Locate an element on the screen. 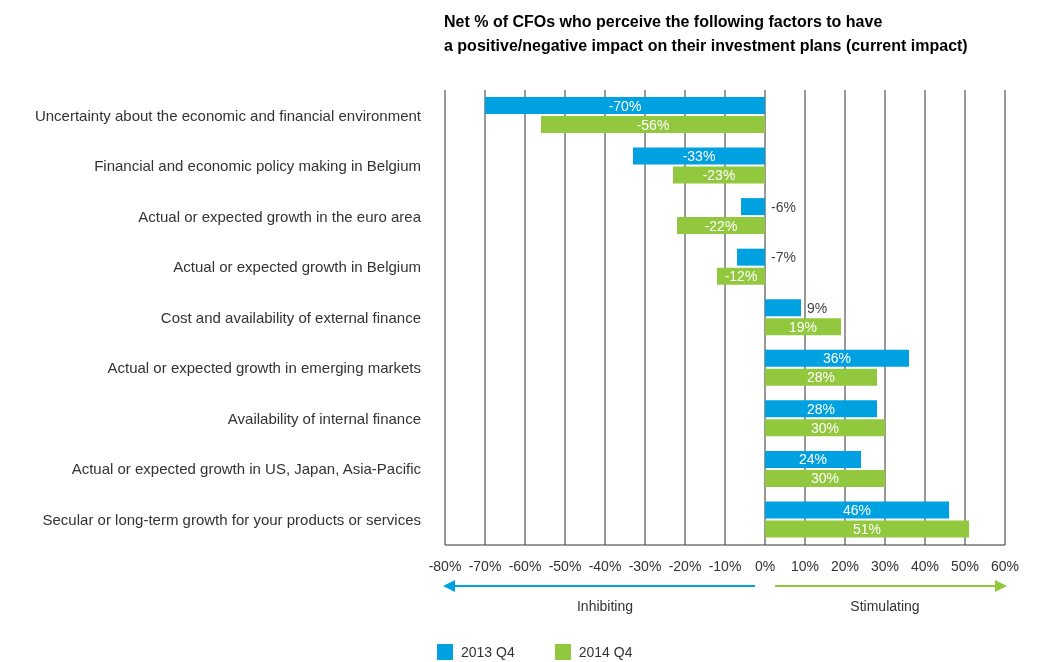 This screenshot has width=1040, height=662. data-label: 46% is located at coordinates (857, 509).